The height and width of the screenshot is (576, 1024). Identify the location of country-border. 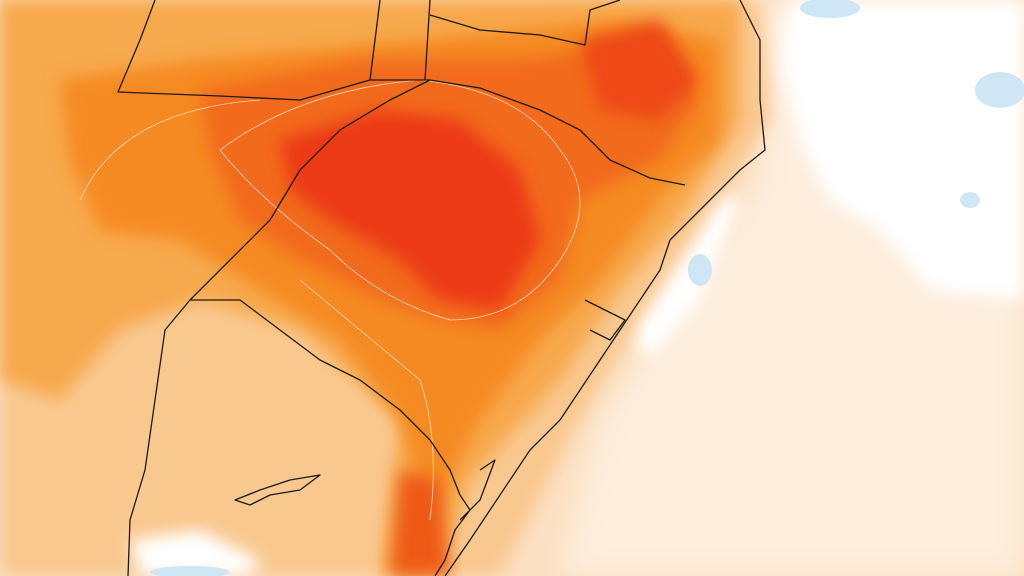
(325, 397).